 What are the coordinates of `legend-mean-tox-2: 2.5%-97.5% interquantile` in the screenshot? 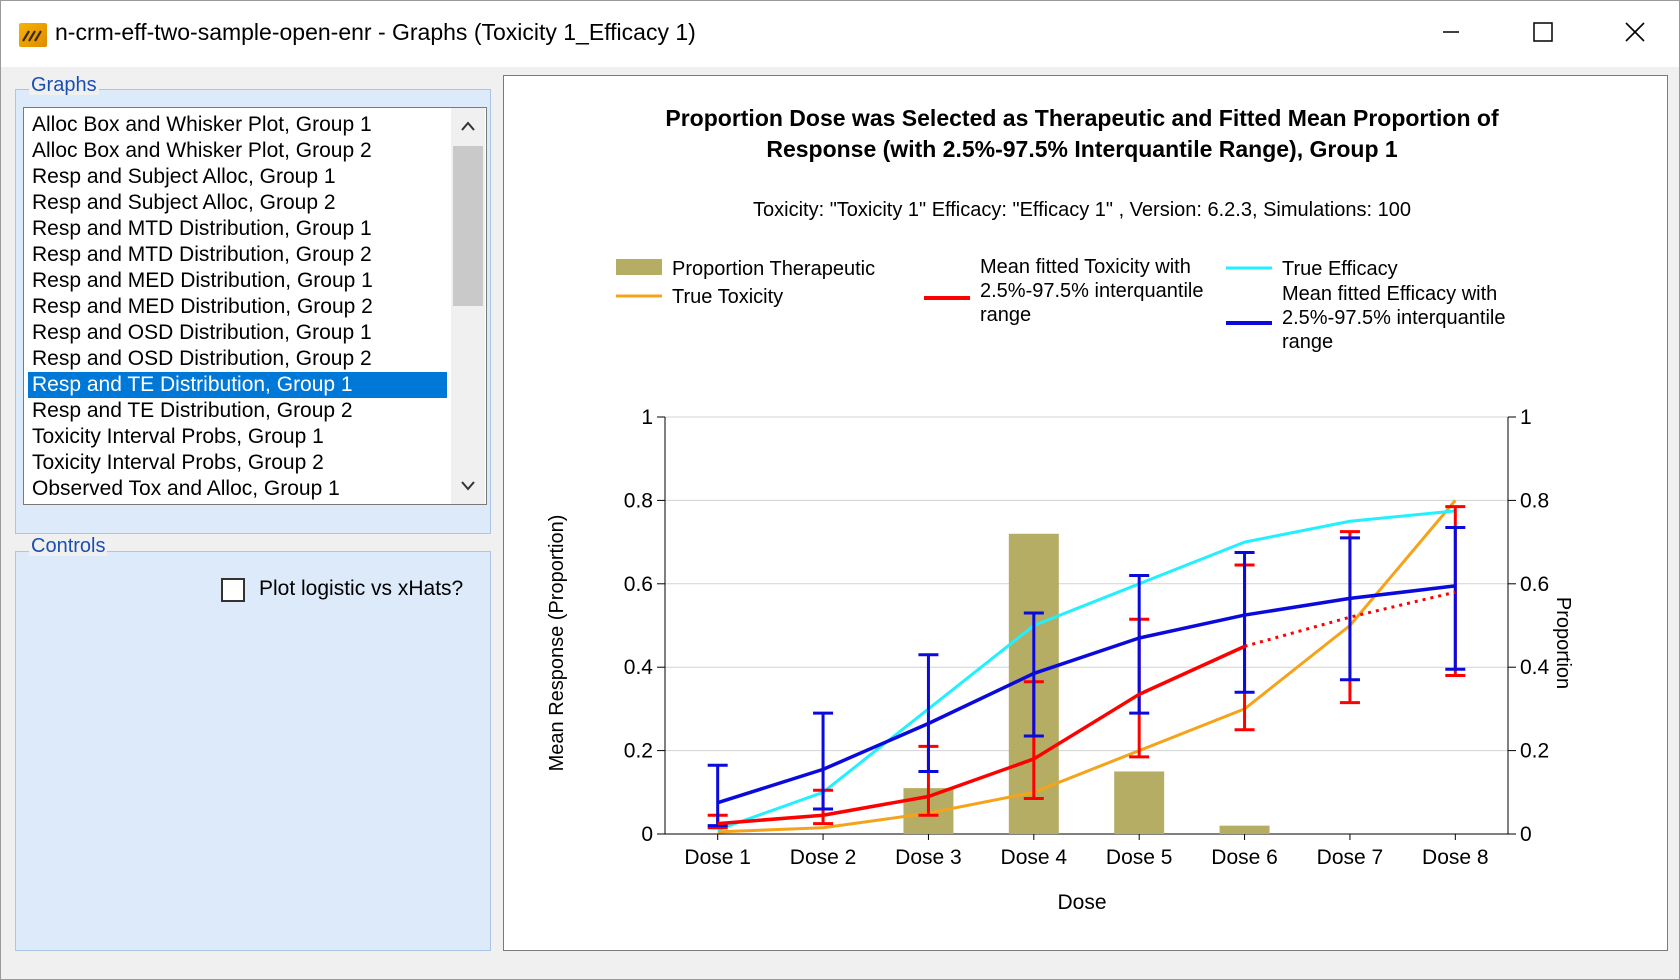 It's located at (1091, 291).